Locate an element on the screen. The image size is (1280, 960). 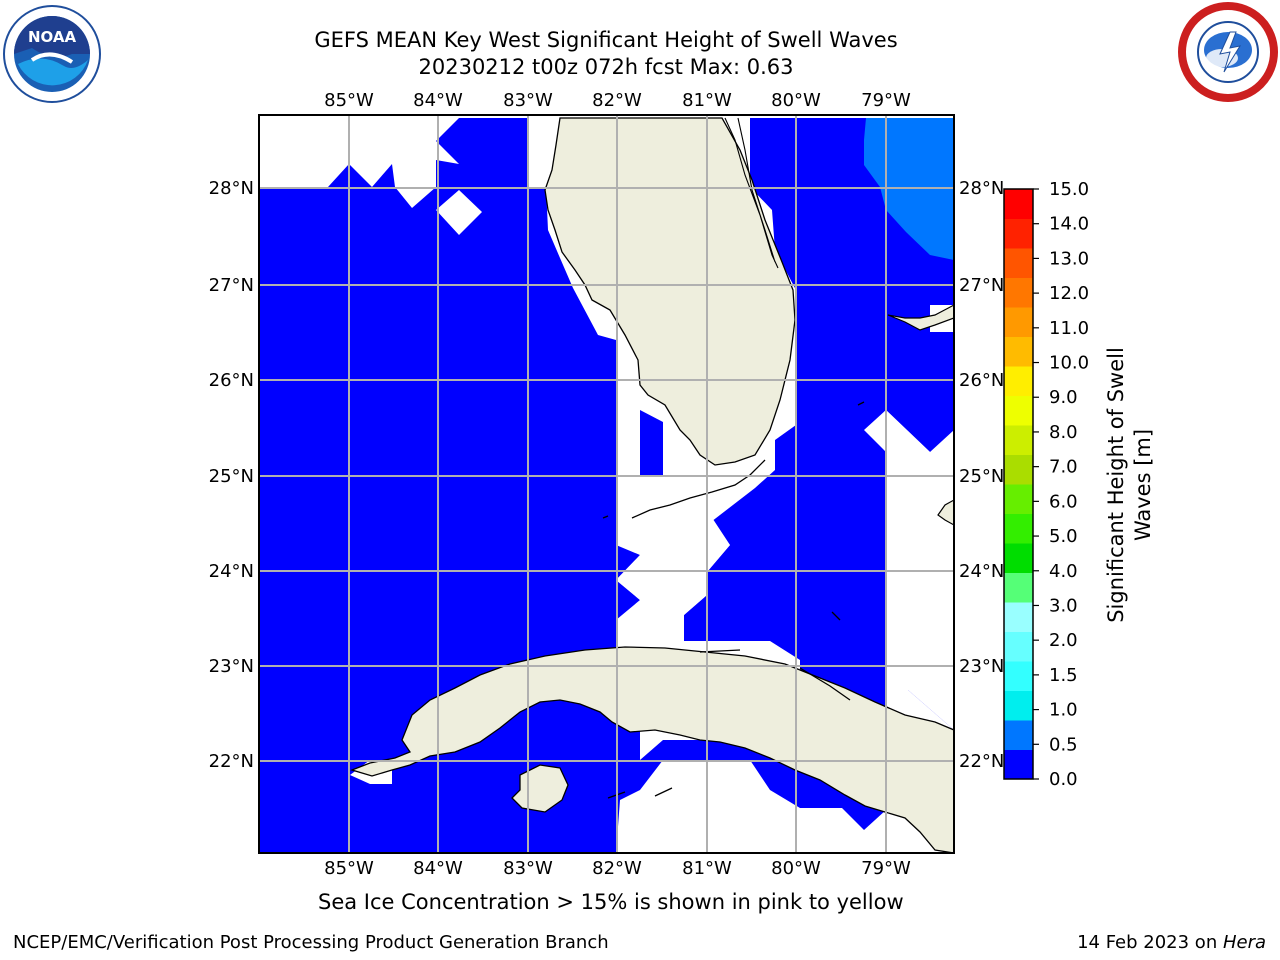
lat-label-left: 23°N is located at coordinates (231, 666).